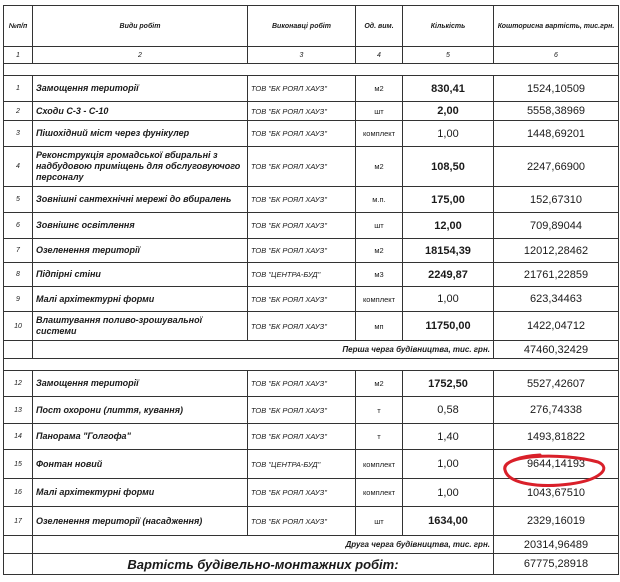  Describe the element at coordinates (18, 133) in the screenshot. I see `row-number: 3` at that location.